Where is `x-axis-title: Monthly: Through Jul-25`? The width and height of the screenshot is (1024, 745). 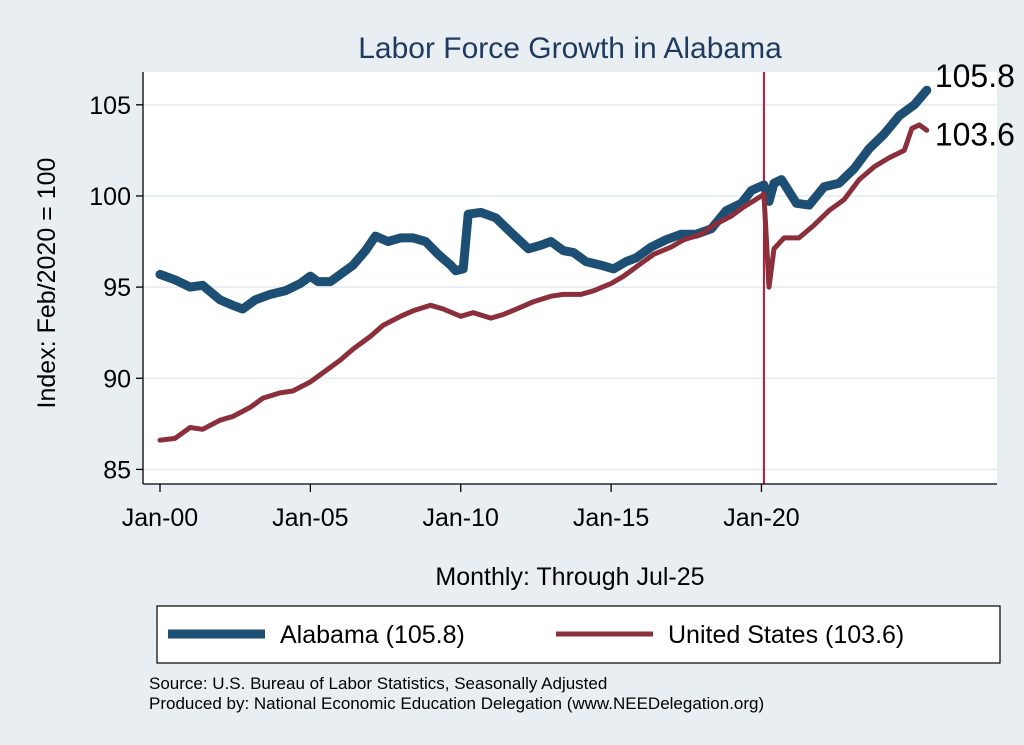 x-axis-title: Monthly: Through Jul-25 is located at coordinates (569, 577).